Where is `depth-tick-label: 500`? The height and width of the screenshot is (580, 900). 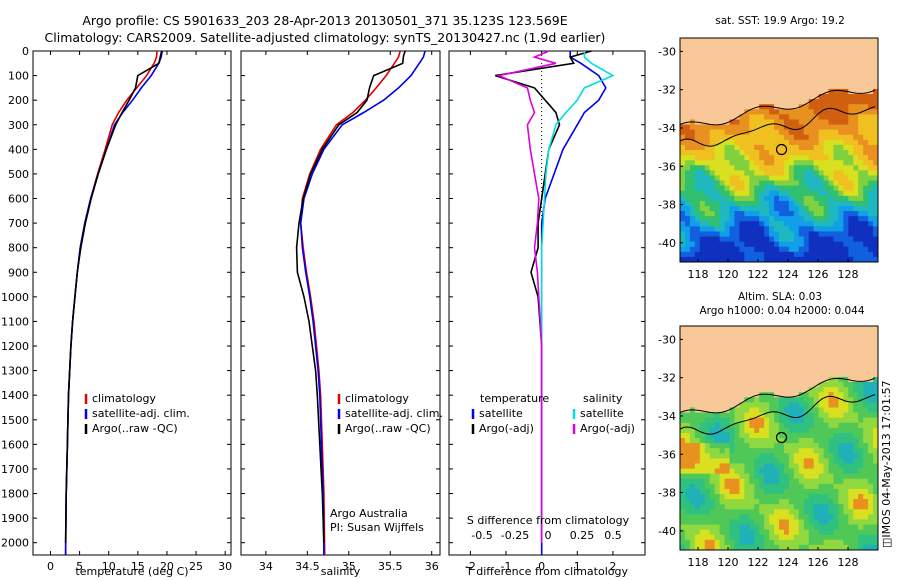
depth-tick-label: 500 is located at coordinates (18, 174).